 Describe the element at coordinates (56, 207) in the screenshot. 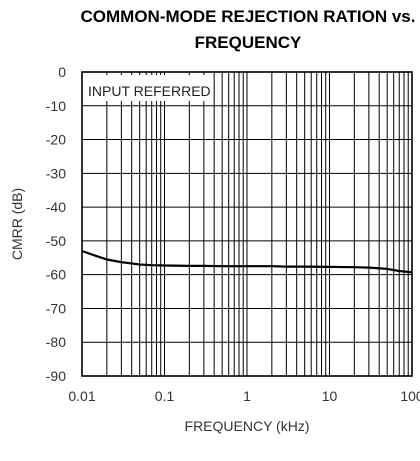

I see `y-tick-label: -40` at that location.